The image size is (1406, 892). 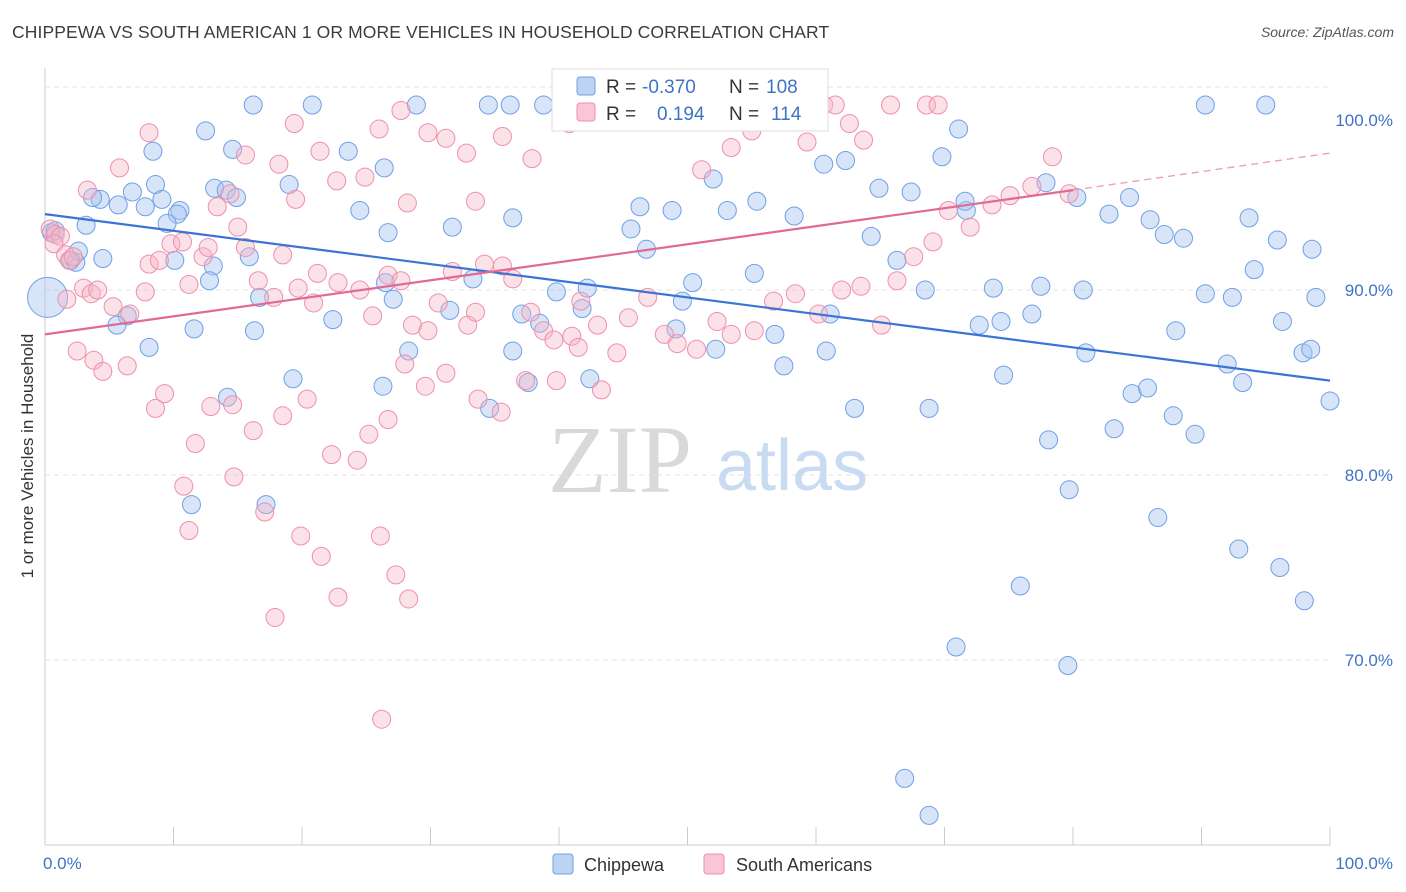 What do you see at coordinates (1369, 290) in the screenshot?
I see `y-tick-label: 90.0%` at bounding box center [1369, 290].